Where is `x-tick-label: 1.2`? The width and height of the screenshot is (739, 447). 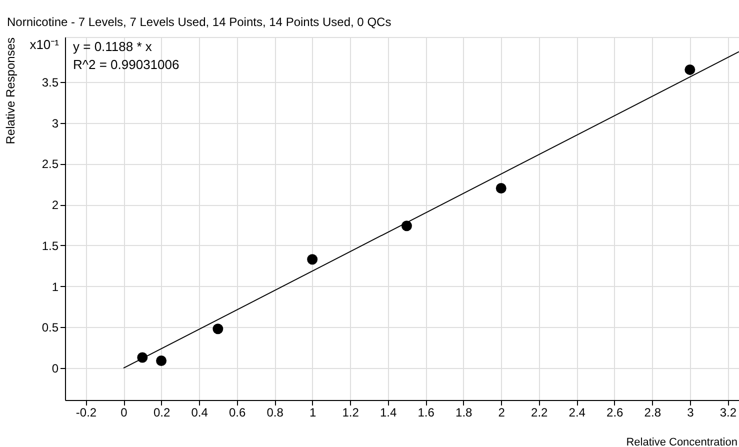
x-tick-label: 1.2 is located at coordinates (351, 413).